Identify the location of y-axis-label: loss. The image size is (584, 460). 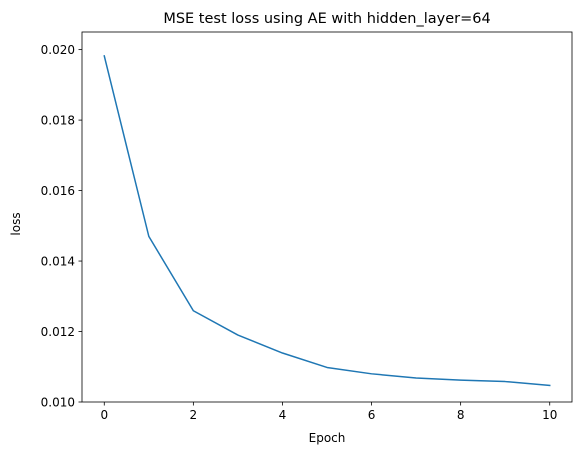
(16, 223).